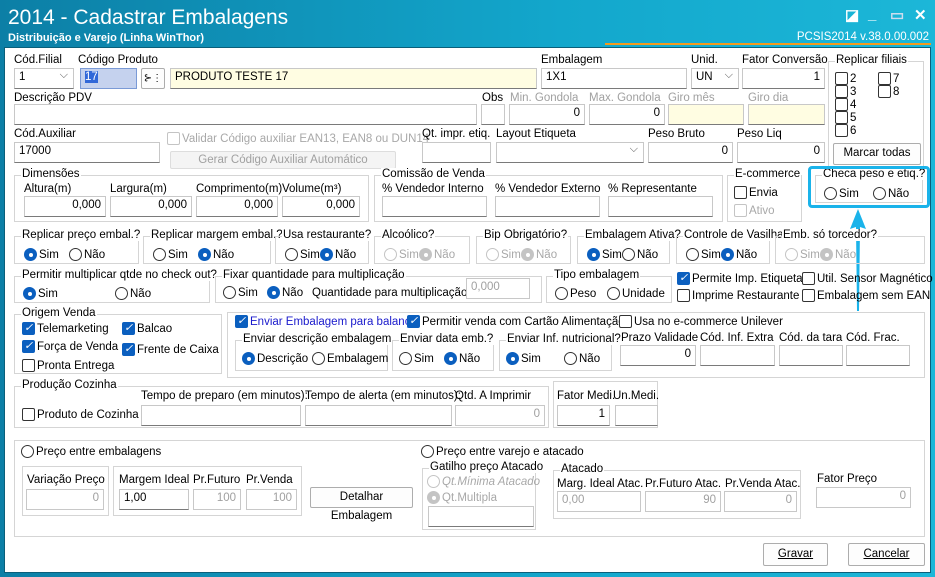  What do you see at coordinates (523, 358) in the screenshot?
I see `inf-sim-radio: Sim` at bounding box center [523, 358].